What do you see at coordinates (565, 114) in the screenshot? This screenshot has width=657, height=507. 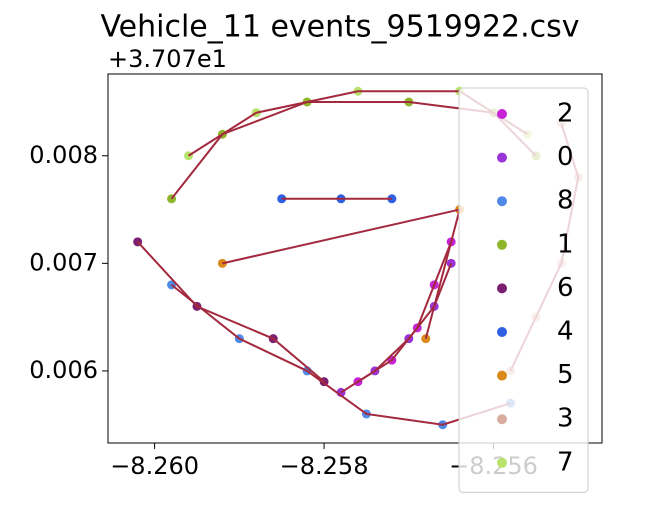 I see `legend-label: 2` at bounding box center [565, 114].